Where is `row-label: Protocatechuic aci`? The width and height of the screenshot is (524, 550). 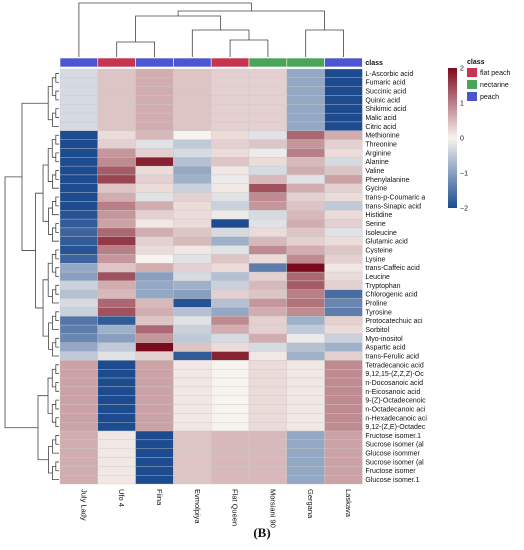 row-label: Protocatechuic aci is located at coordinates (394, 321).